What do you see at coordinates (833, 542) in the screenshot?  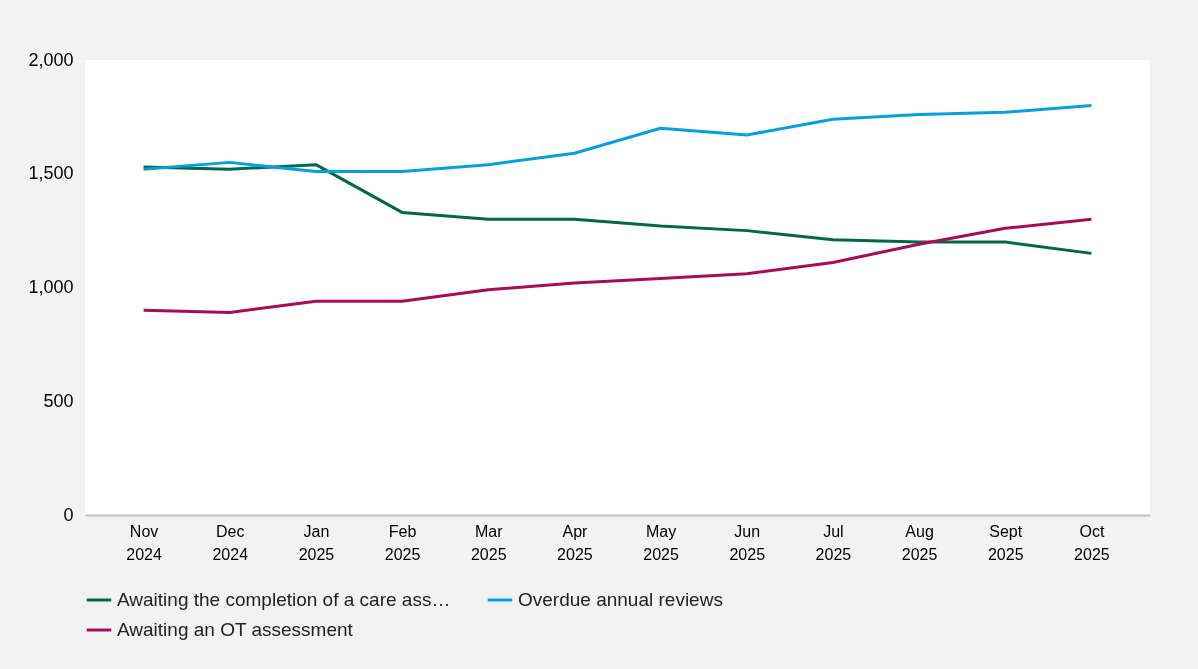 I see `x-tick-label: Jul 2025` at bounding box center [833, 542].